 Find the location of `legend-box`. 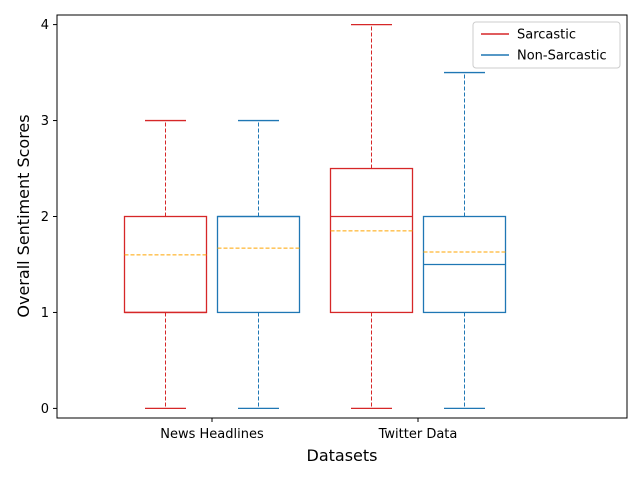

legend-box is located at coordinates (546, 45).